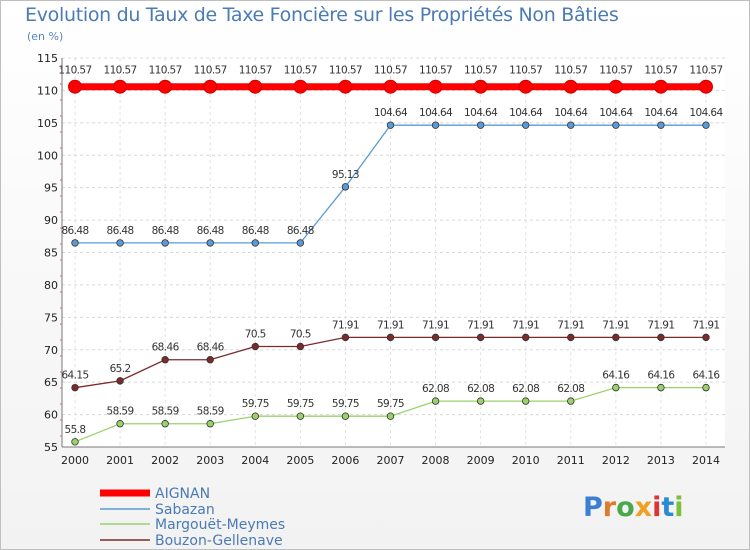 The height and width of the screenshot is (550, 750). What do you see at coordinates (165, 460) in the screenshot?
I see `x-tick-label: 2002` at bounding box center [165, 460].